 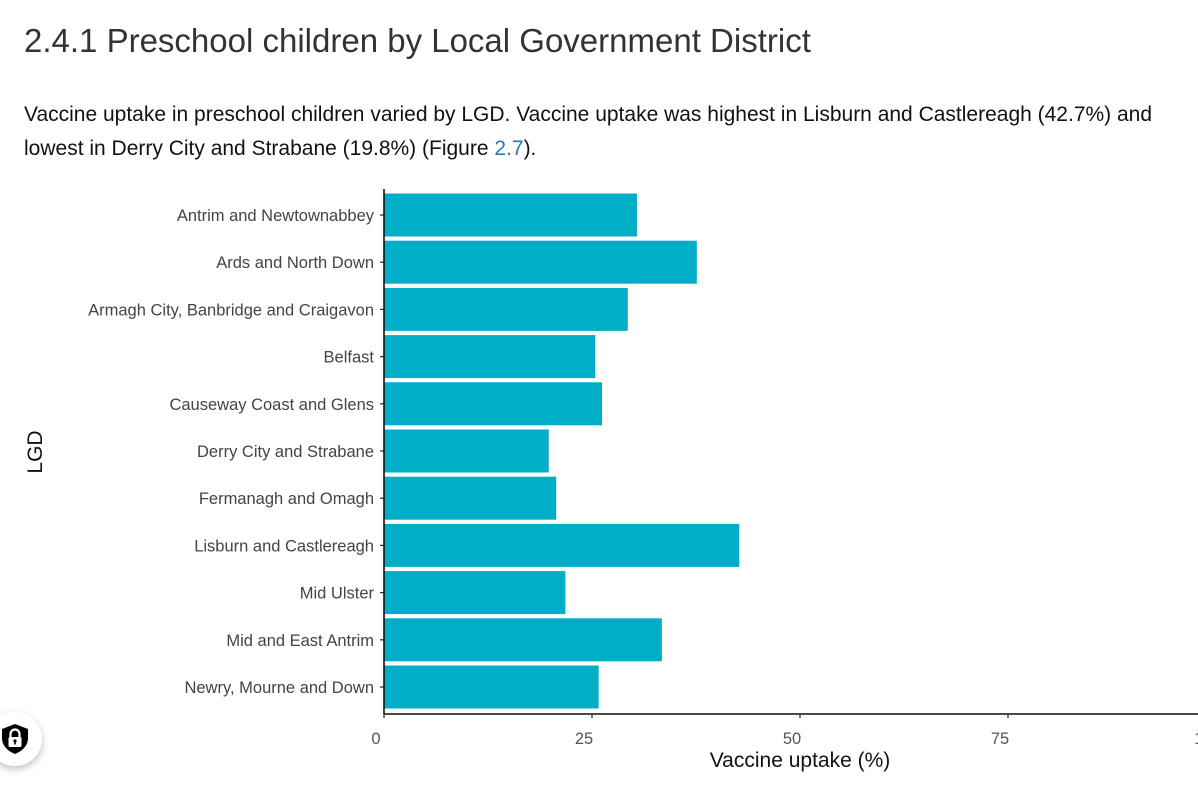 I want to click on x-tick-label: 50, so click(x=792, y=739).